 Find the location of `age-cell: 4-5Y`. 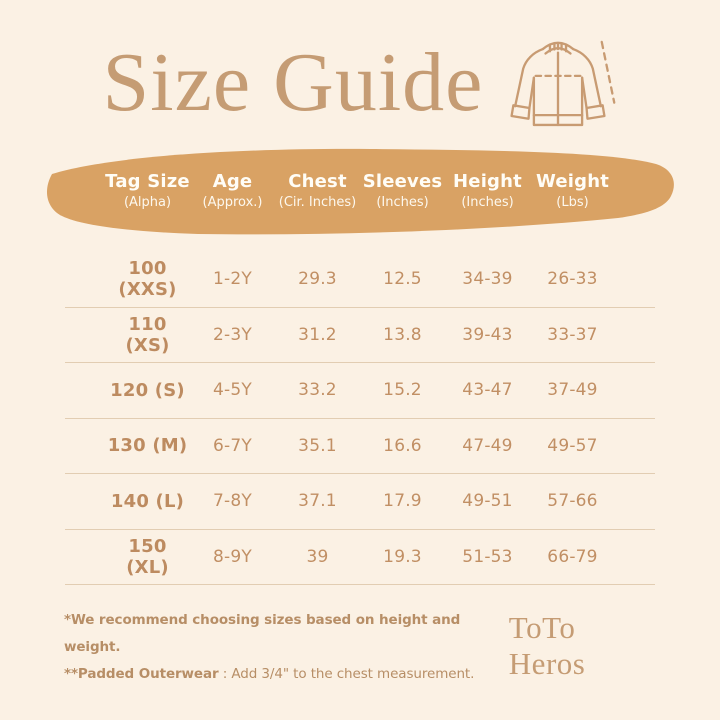

age-cell: 4-5Y is located at coordinates (232, 390).